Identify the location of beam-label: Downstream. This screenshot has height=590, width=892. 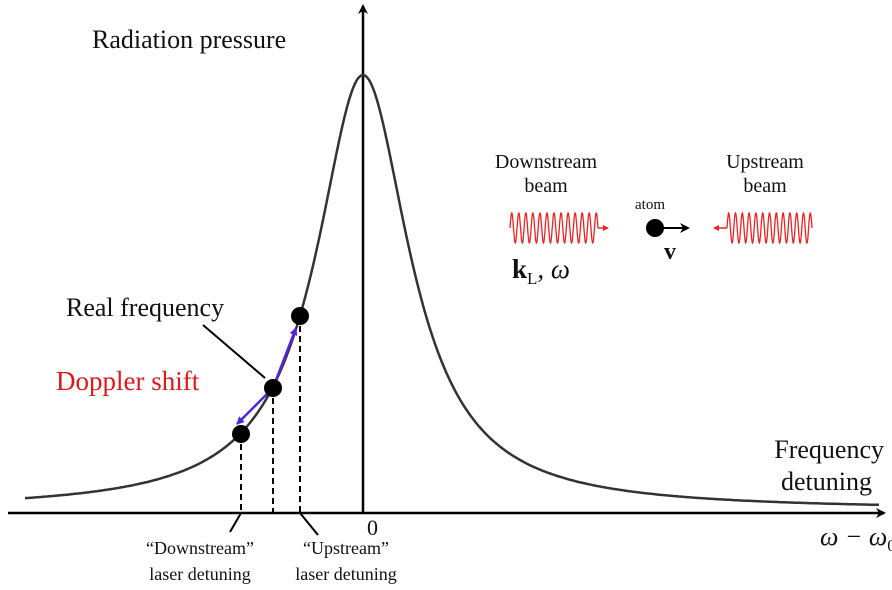
(546, 162).